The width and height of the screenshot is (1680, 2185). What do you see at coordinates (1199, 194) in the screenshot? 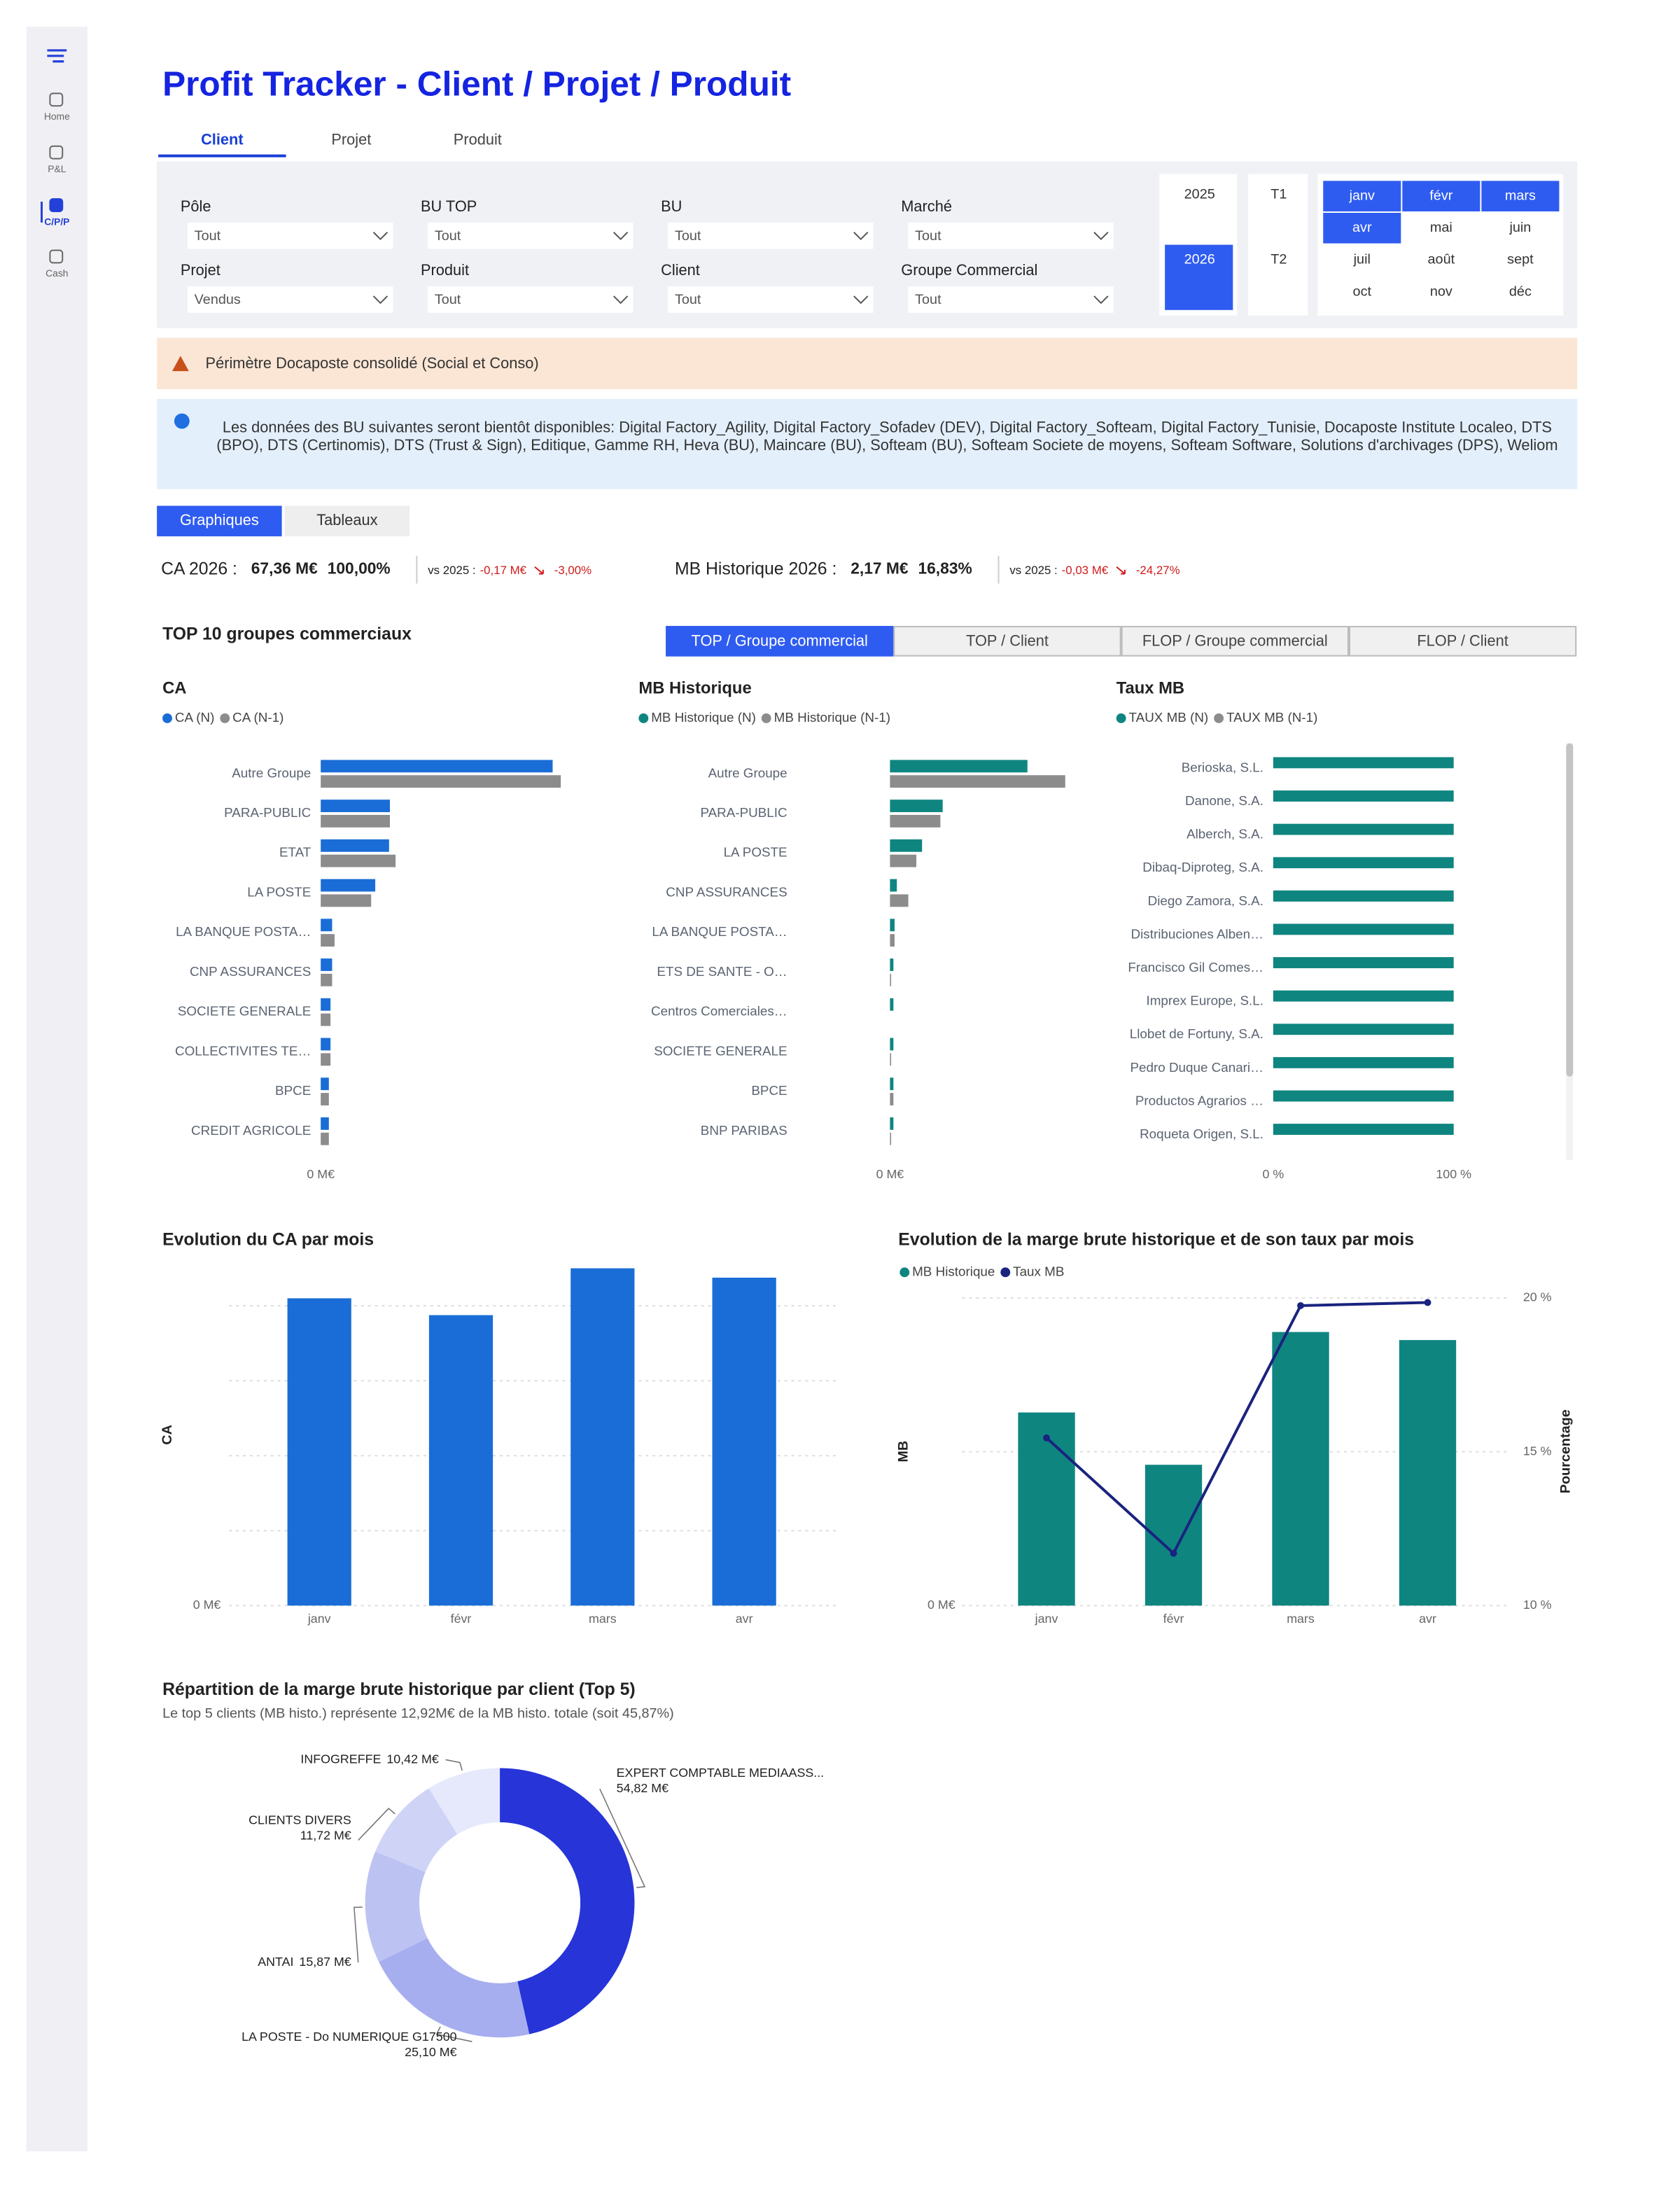
I see `year: 2025` at bounding box center [1199, 194].